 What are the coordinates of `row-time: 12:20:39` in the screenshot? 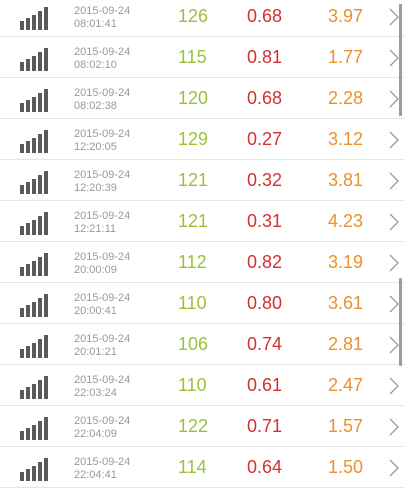 It's located at (95, 188).